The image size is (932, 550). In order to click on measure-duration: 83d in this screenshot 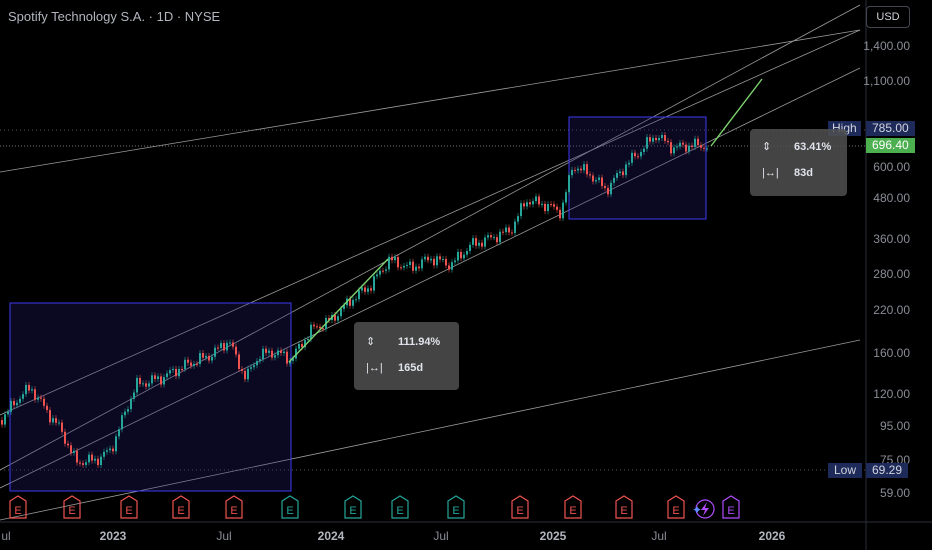, I will do `click(803, 173)`.